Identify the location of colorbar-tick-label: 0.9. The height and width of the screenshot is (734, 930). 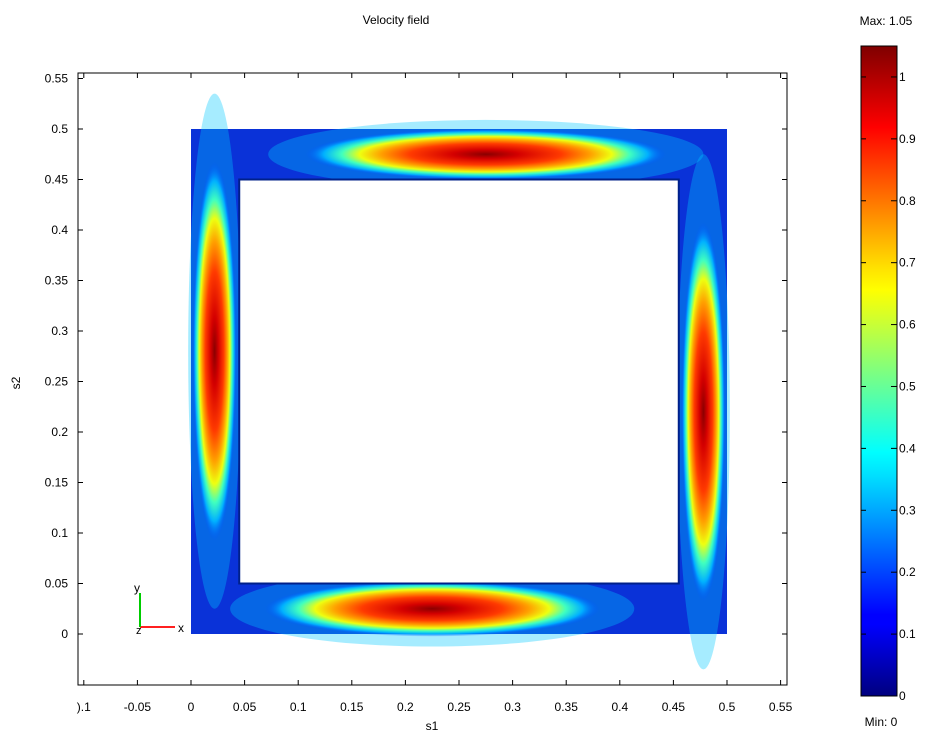
(907, 139).